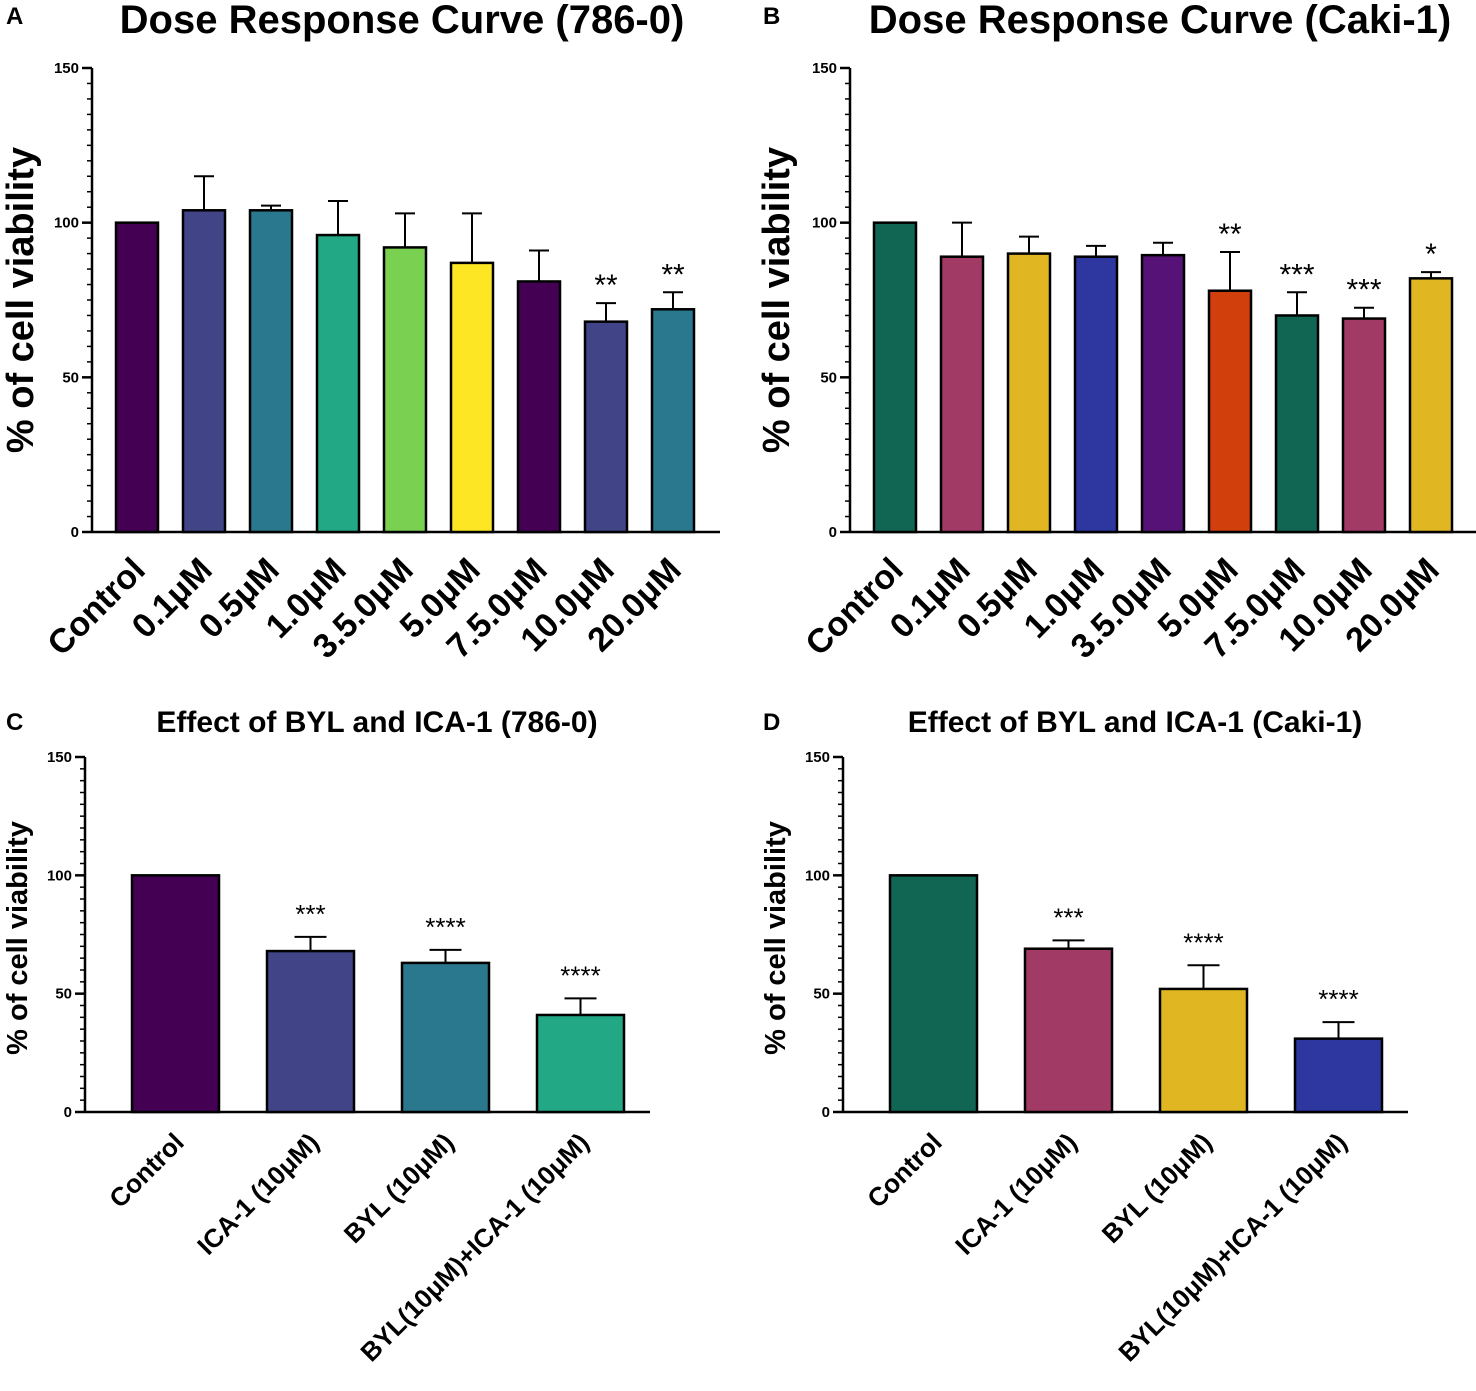  I want to click on chart-title: Dose Response Curve (786-0), so click(402, 21).